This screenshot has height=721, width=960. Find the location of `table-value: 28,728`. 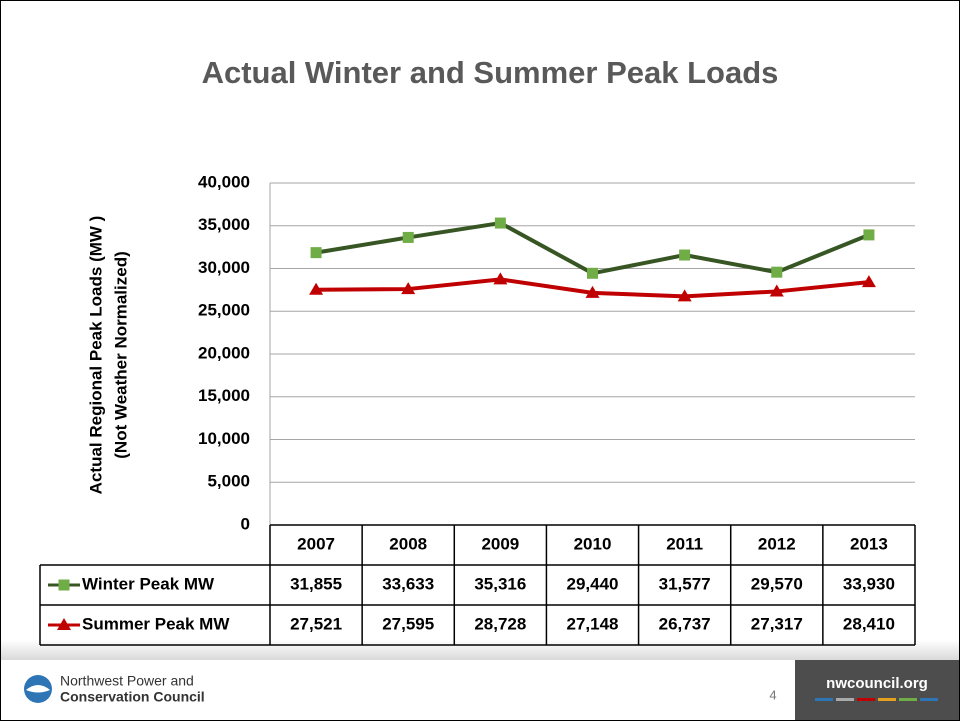

table-value: 28,728 is located at coordinates (500, 623).